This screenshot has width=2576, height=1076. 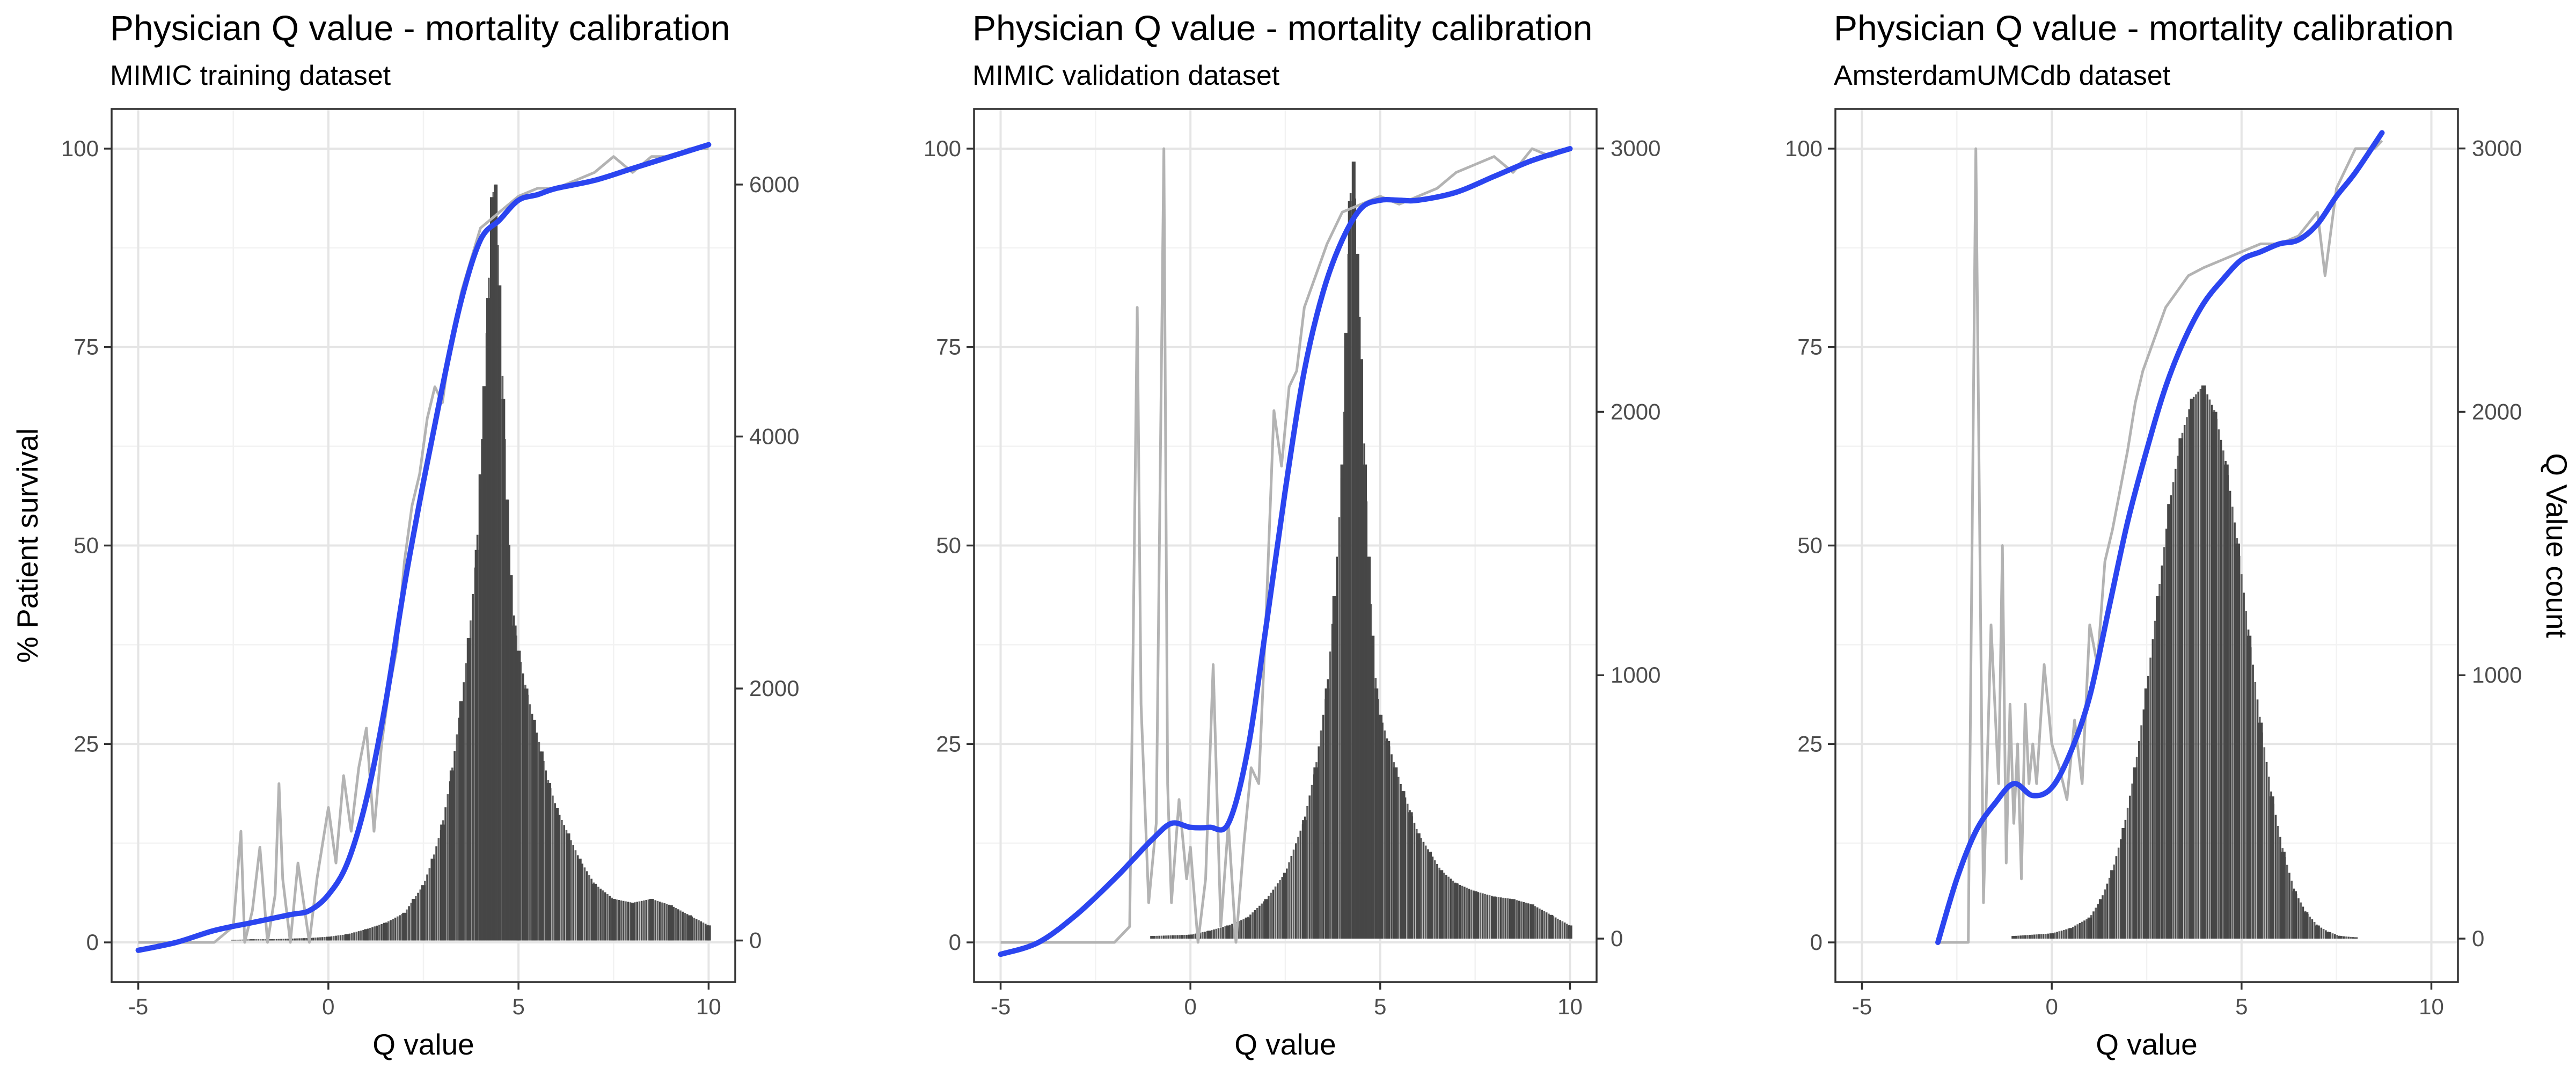 What do you see at coordinates (774, 436) in the screenshot?
I see `y2-tick-label: 4000` at bounding box center [774, 436].